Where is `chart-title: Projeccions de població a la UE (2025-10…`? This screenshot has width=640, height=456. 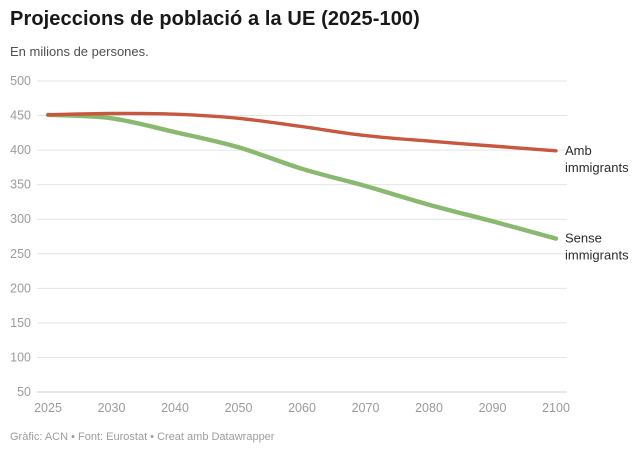
chart-title: Projeccions de població a la UE (2025-10… is located at coordinates (215, 19).